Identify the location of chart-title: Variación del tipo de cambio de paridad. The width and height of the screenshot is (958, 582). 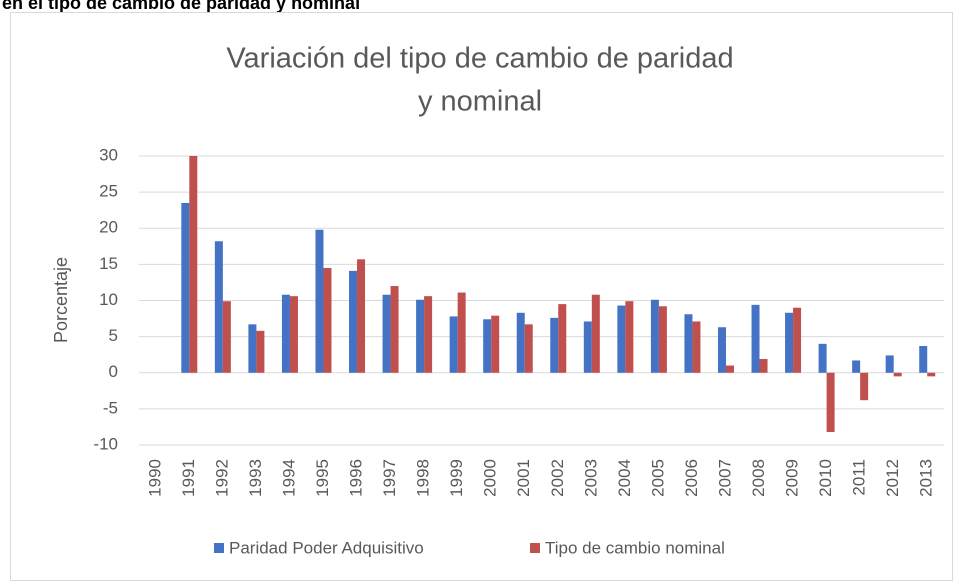
(479, 59).